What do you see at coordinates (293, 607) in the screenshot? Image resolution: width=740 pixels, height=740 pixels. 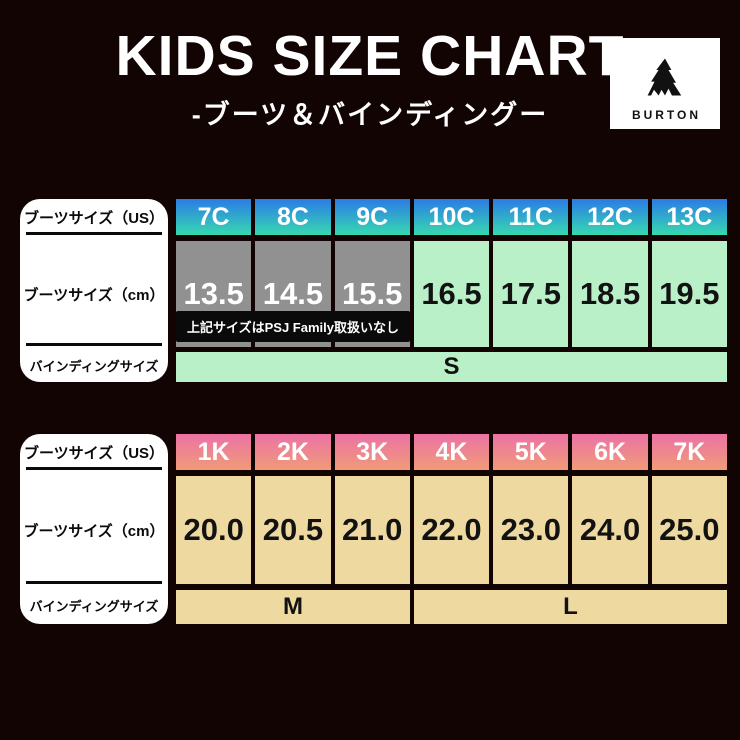 I see `binding-size-m-bar: M` at bounding box center [293, 607].